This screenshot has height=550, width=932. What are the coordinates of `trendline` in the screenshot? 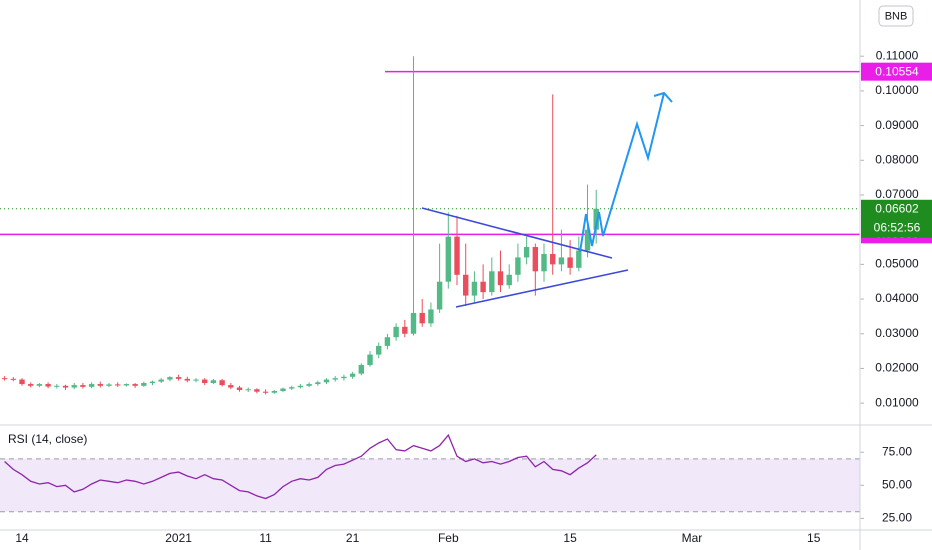 It's located at (542, 288).